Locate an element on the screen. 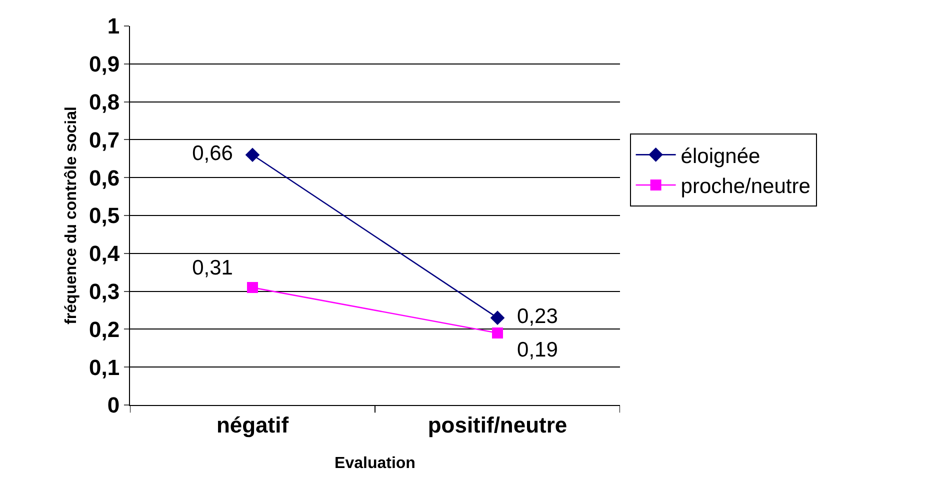 This screenshot has height=503, width=936. y-tick-label: 0,7 is located at coordinates (104, 139).